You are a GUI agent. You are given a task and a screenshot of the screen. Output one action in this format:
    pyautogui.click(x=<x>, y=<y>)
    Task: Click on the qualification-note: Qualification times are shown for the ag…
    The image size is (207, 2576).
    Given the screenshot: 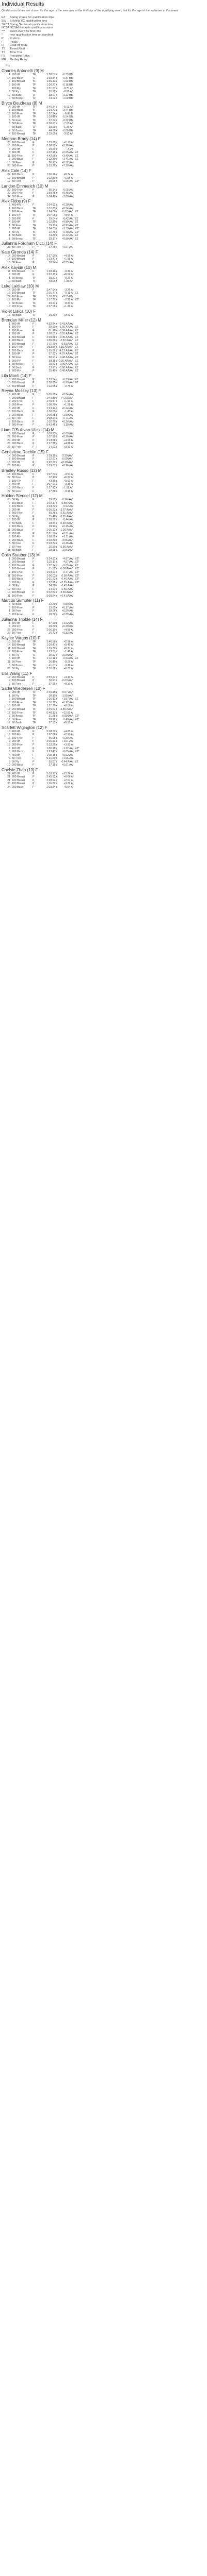 What is the action you would take?
    pyautogui.click(x=90, y=10)
    